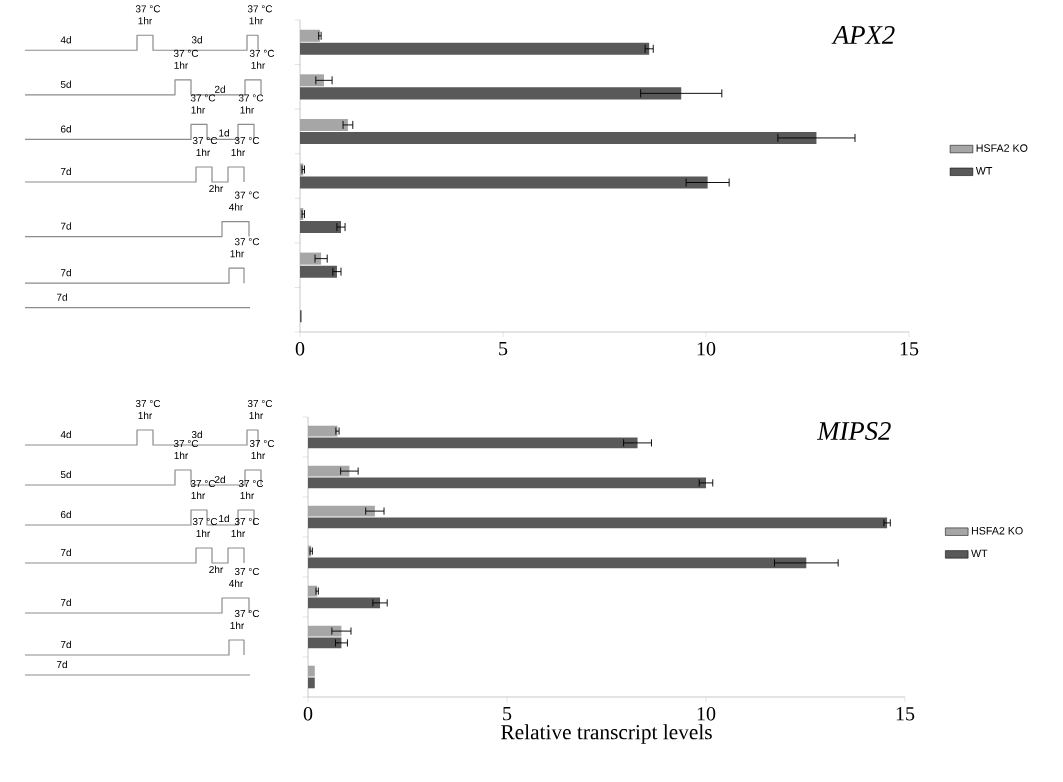 The image size is (1063, 782). Describe the element at coordinates (853, 431) in the screenshot. I see `chart-title: MIPS2` at that location.